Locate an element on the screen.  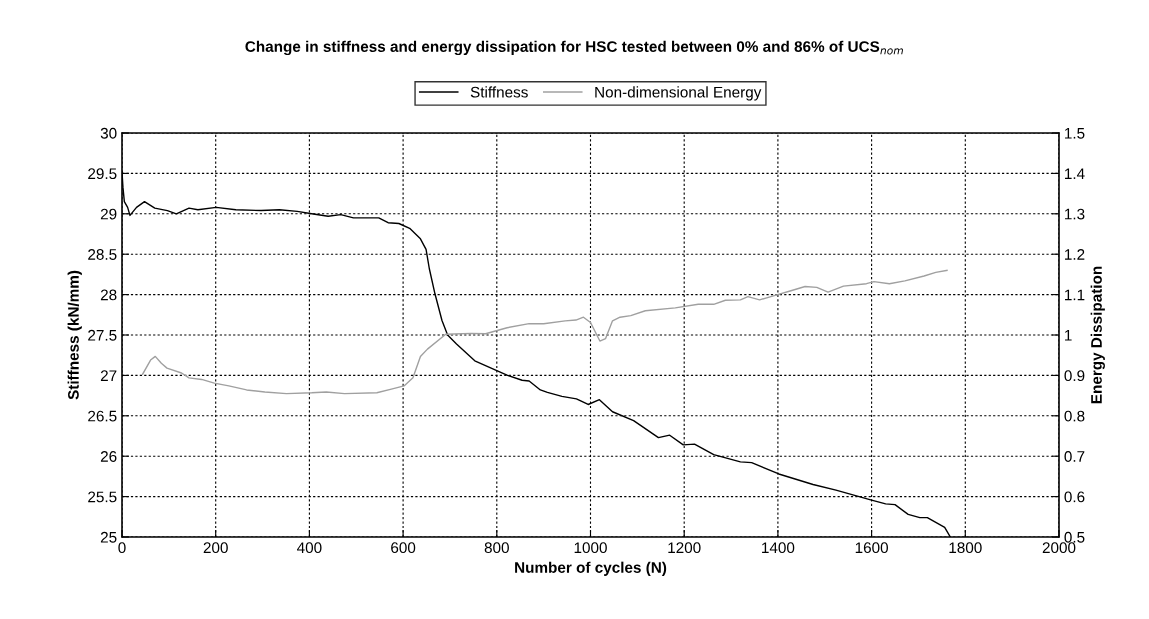
y-tick-label: 26.5 is located at coordinates (102, 416).